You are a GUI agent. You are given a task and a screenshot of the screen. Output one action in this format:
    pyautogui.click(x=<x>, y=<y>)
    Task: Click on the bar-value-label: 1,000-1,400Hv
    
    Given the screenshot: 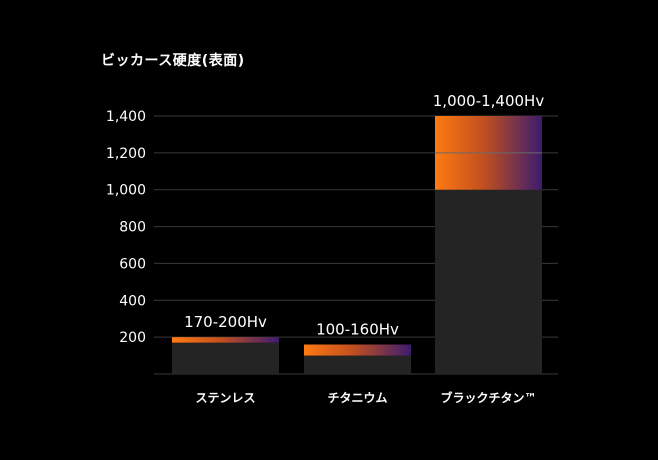 What is the action you would take?
    pyautogui.click(x=489, y=101)
    